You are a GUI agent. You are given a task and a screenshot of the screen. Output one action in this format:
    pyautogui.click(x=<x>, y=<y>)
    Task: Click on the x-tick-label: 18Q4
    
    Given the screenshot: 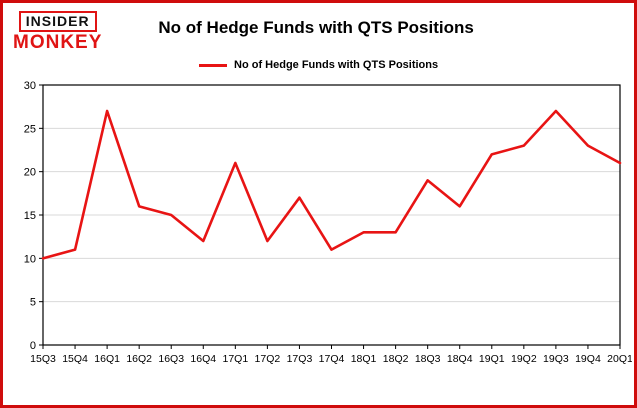 What is the action you would take?
    pyautogui.click(x=460, y=359)
    